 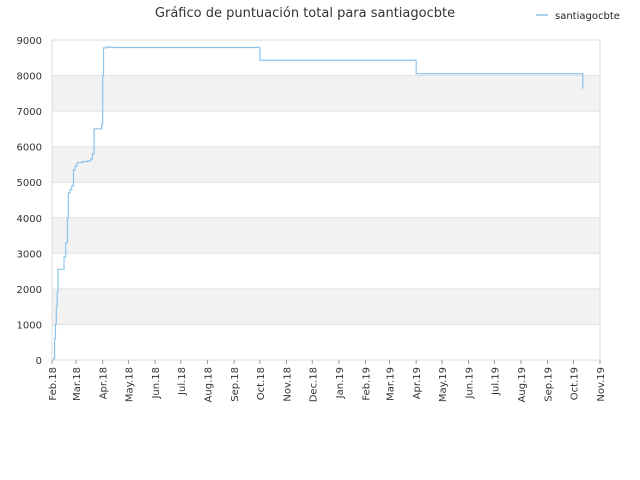 I want to click on y-tick-label: 9000, so click(x=29, y=41).